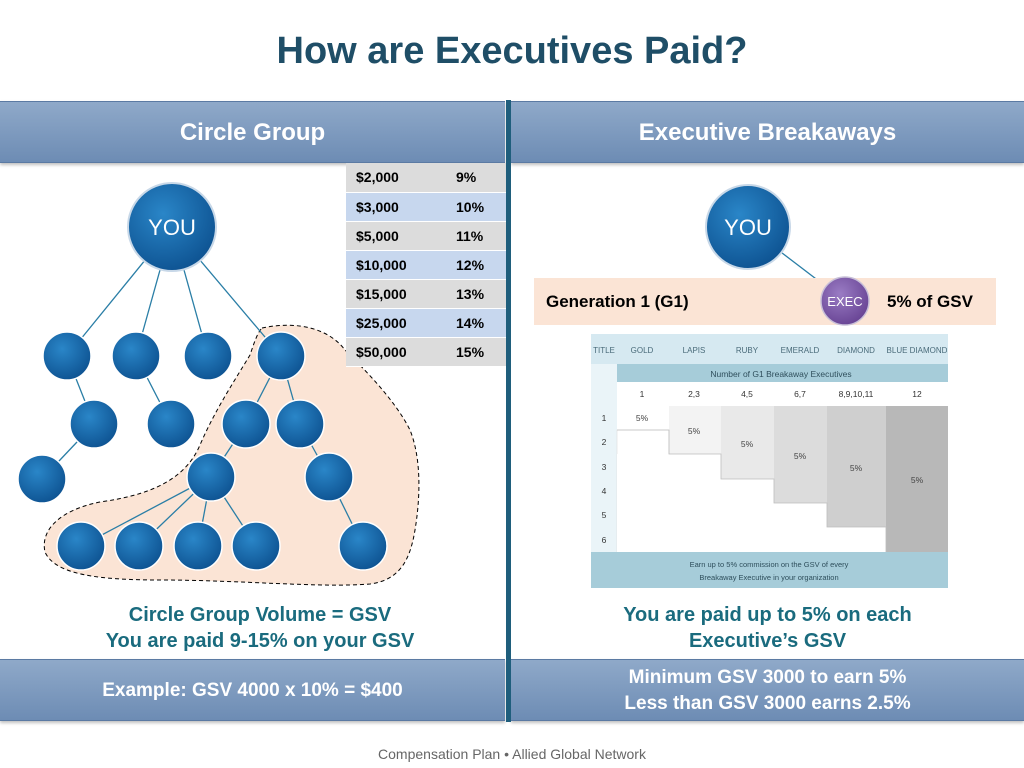 The width and height of the screenshot is (1024, 768). What do you see at coordinates (512, 51) in the screenshot?
I see `page-title: How are Executives Paid?` at bounding box center [512, 51].